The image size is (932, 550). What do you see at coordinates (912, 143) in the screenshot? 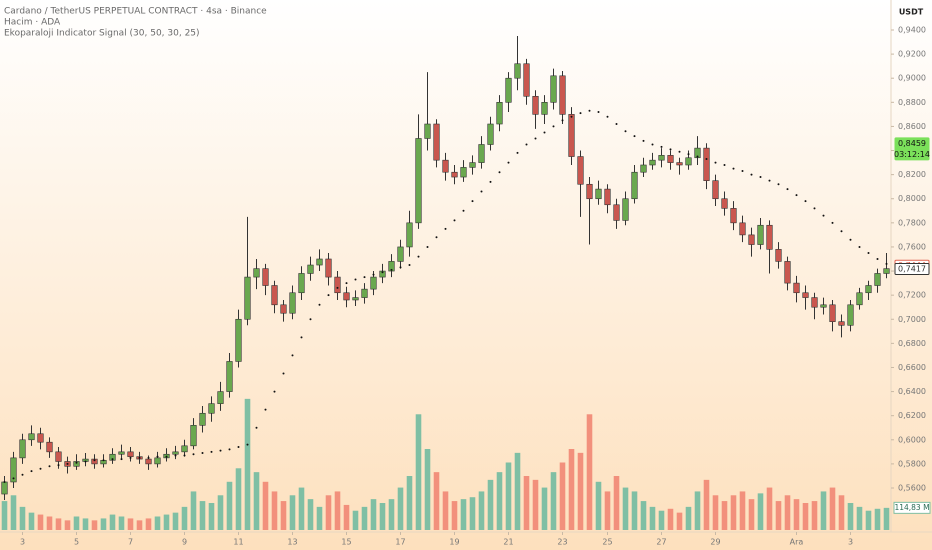
I see `price-tag-label: 0,8459` at bounding box center [912, 143].